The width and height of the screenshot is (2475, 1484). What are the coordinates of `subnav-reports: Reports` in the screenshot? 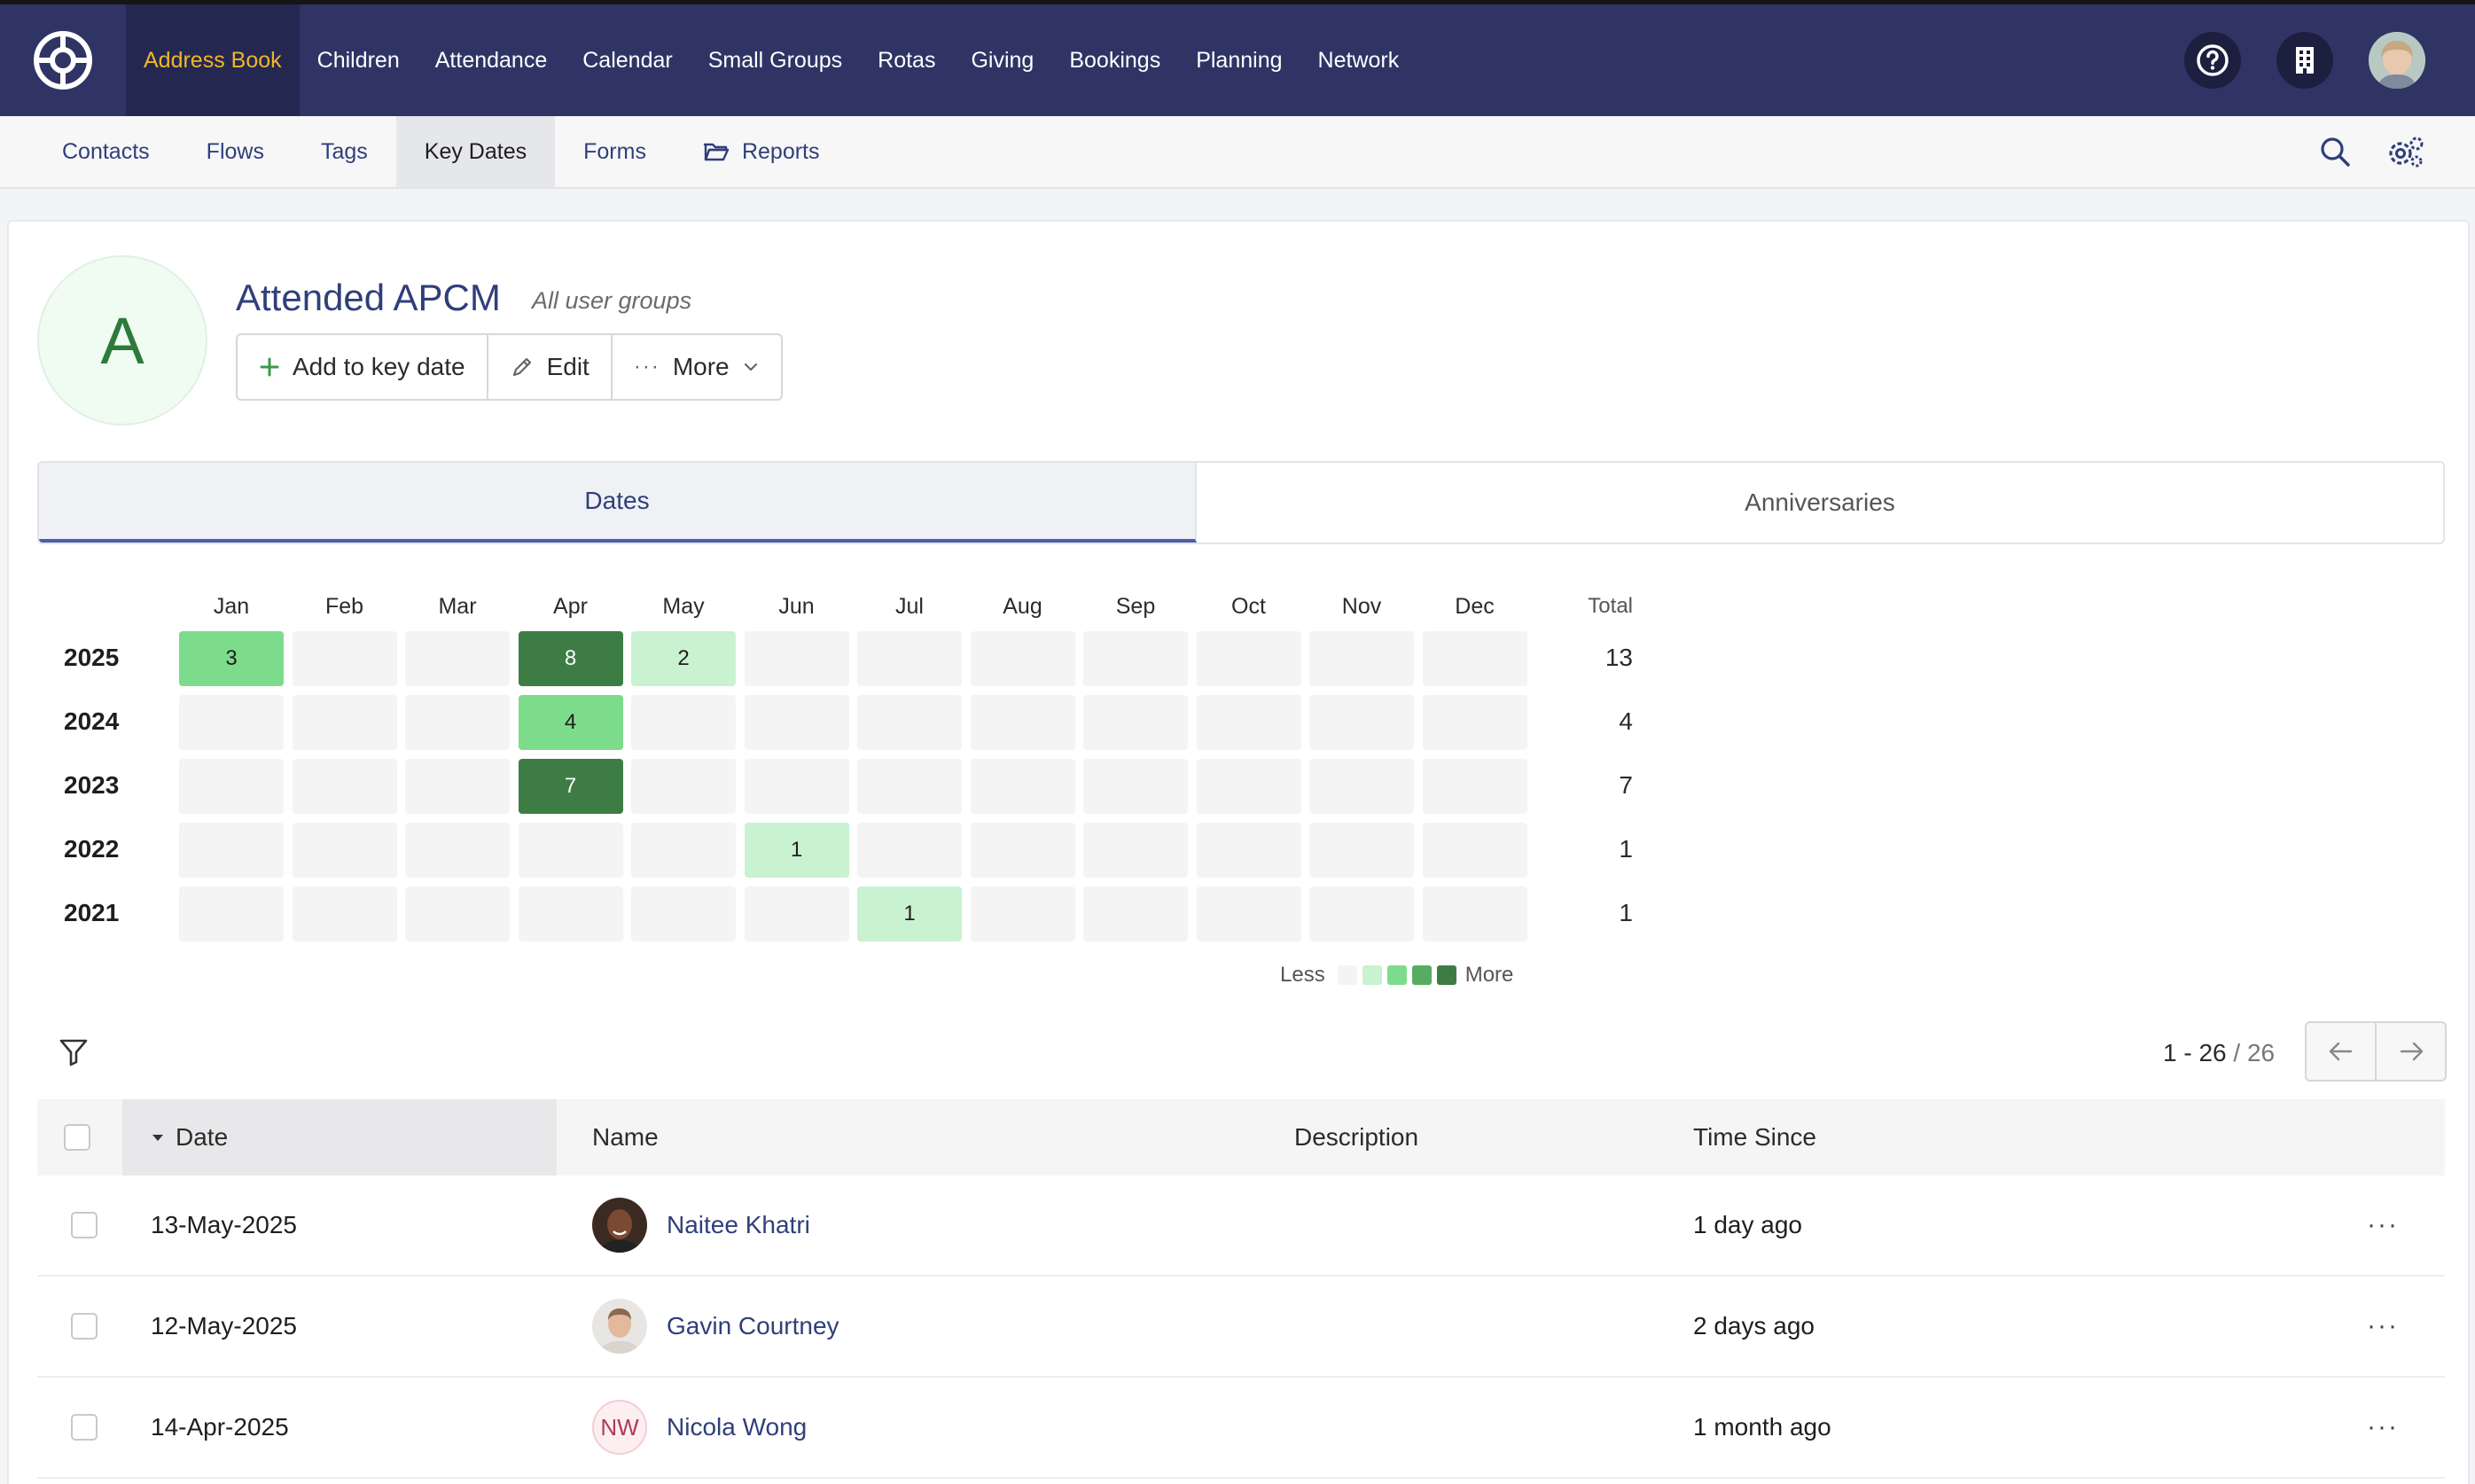 It's located at (761, 151).